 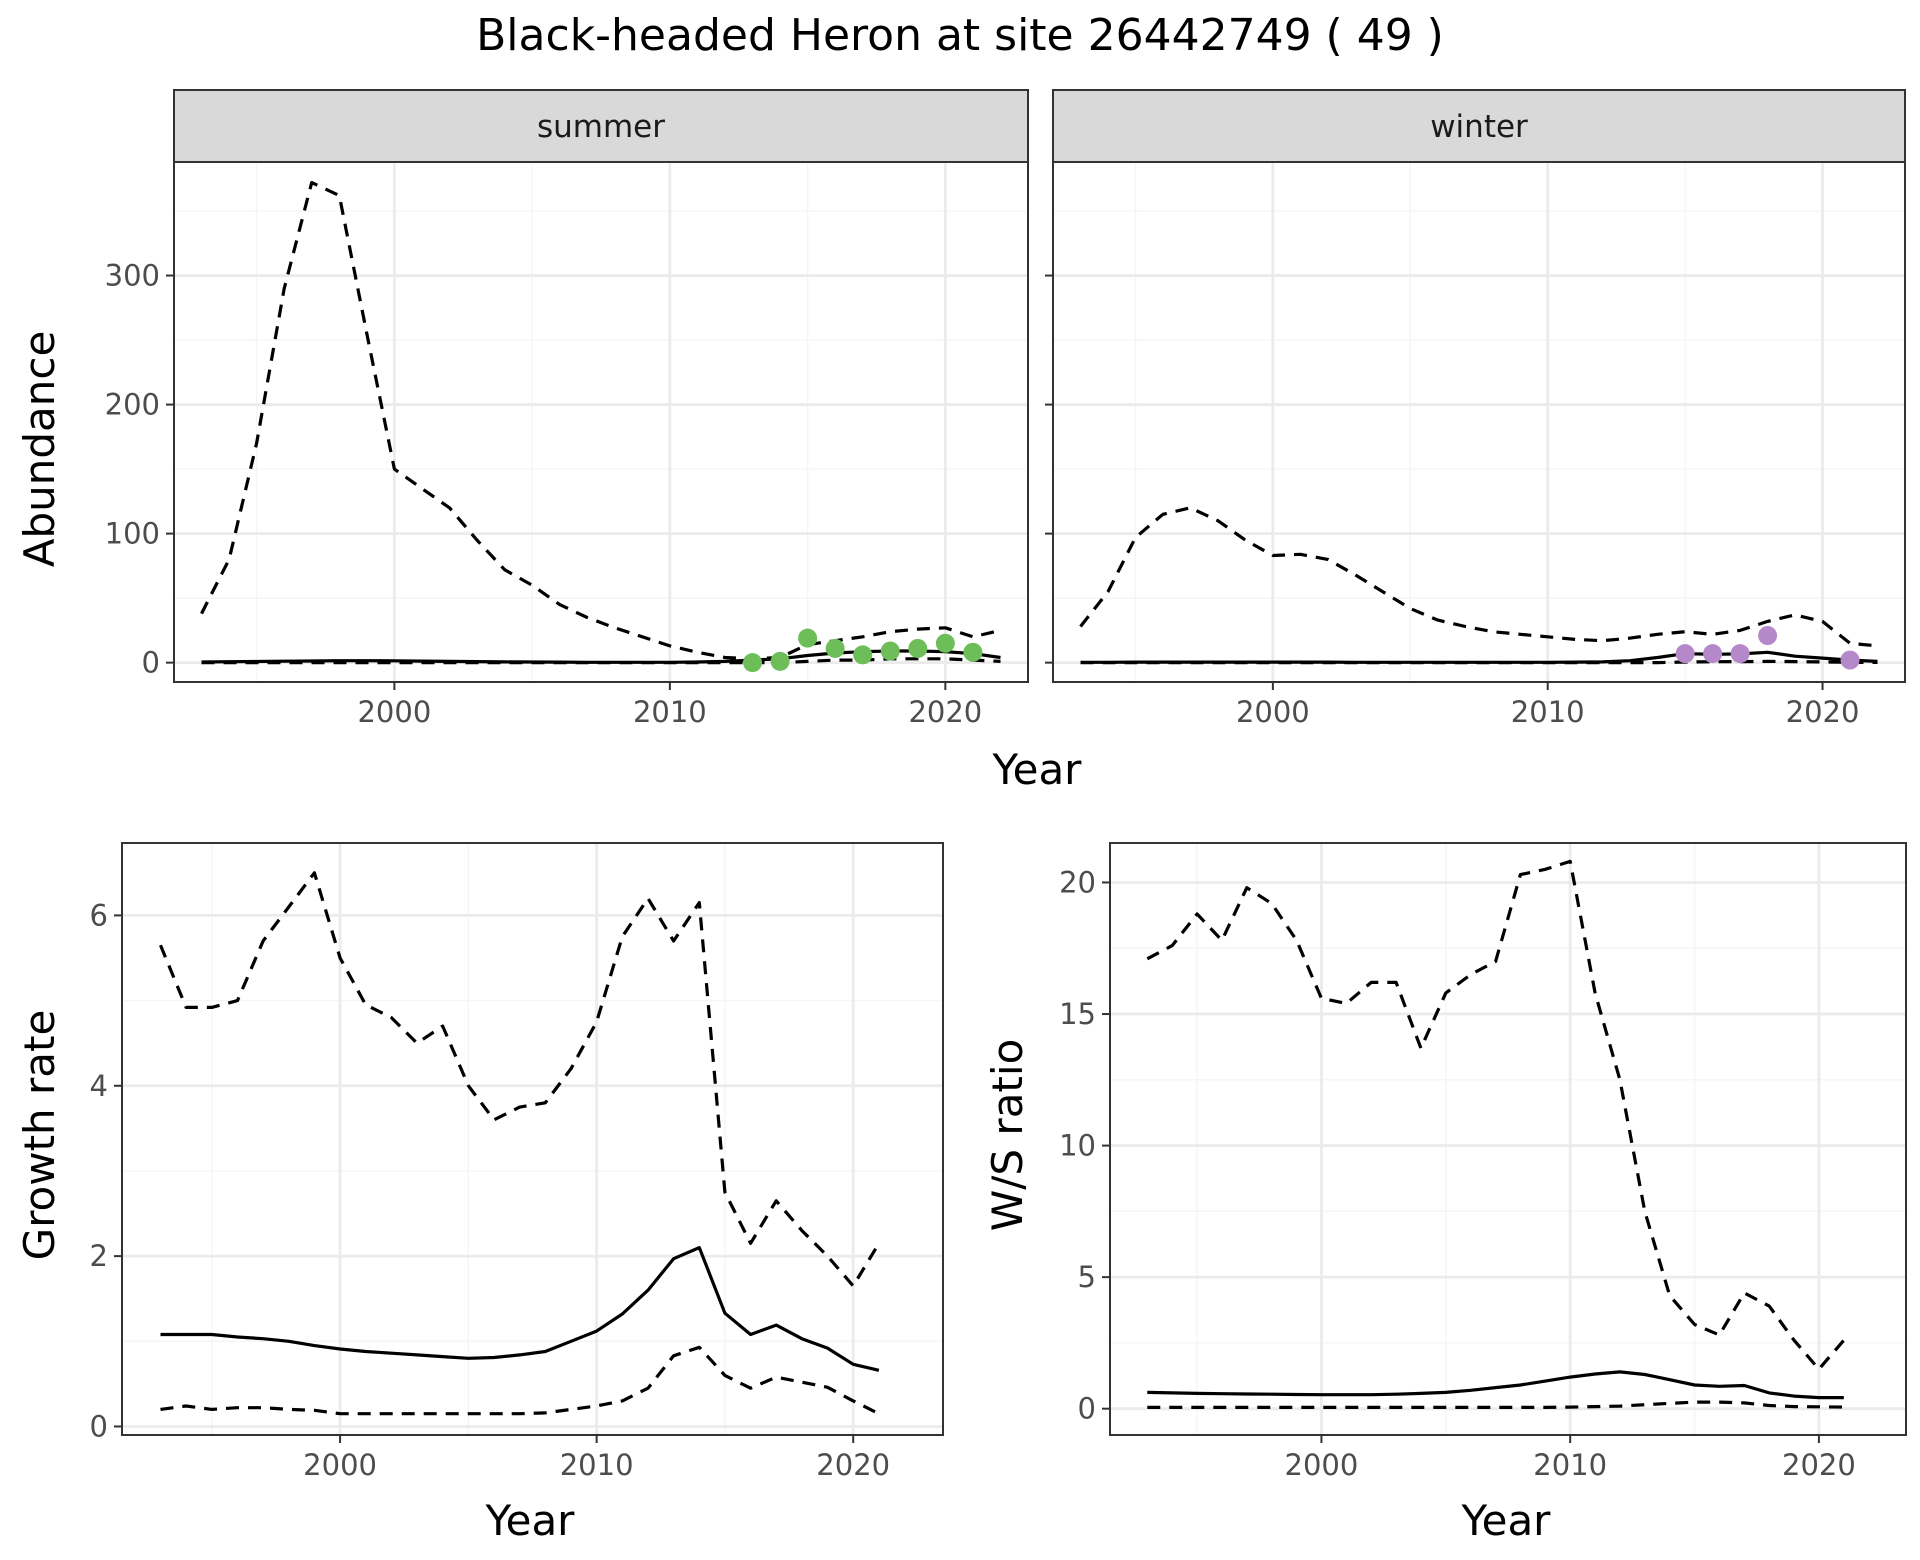 I want to click on y-tick-label: 200, so click(x=132, y=405).